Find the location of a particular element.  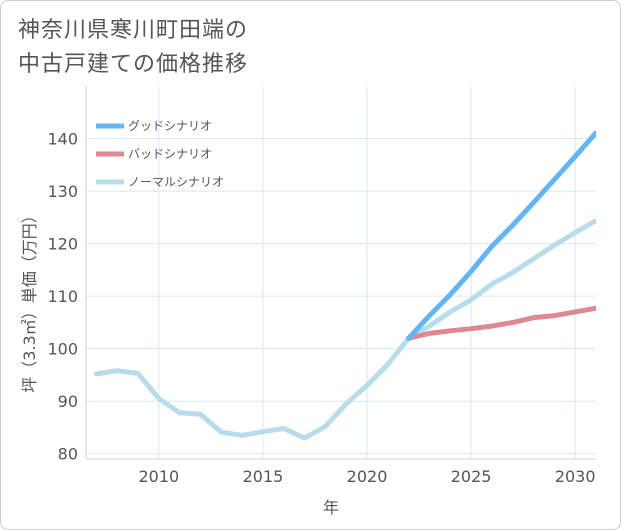

x-tick-label-2030: 2030 is located at coordinates (575, 476).